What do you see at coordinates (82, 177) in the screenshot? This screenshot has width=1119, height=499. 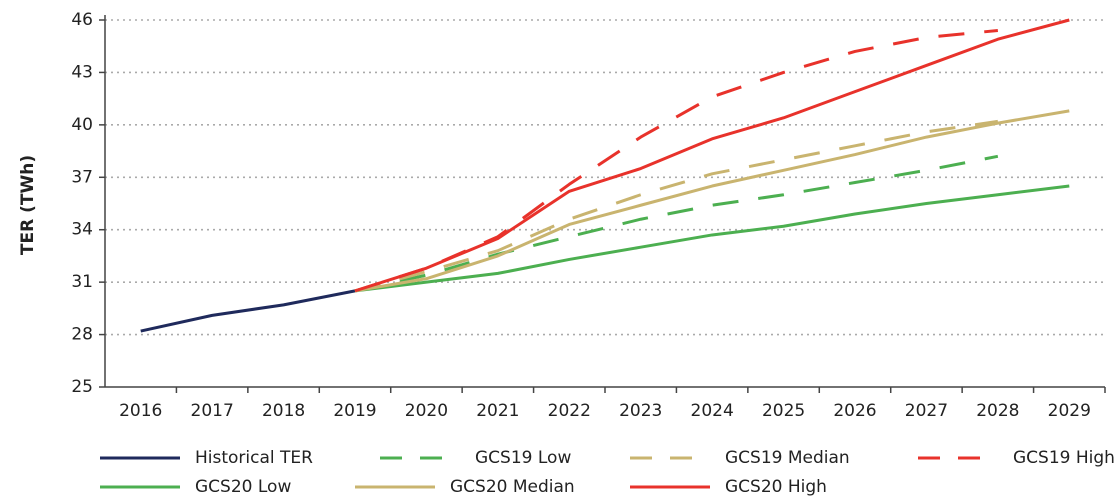 I see `y-tick-label: 37` at bounding box center [82, 177].